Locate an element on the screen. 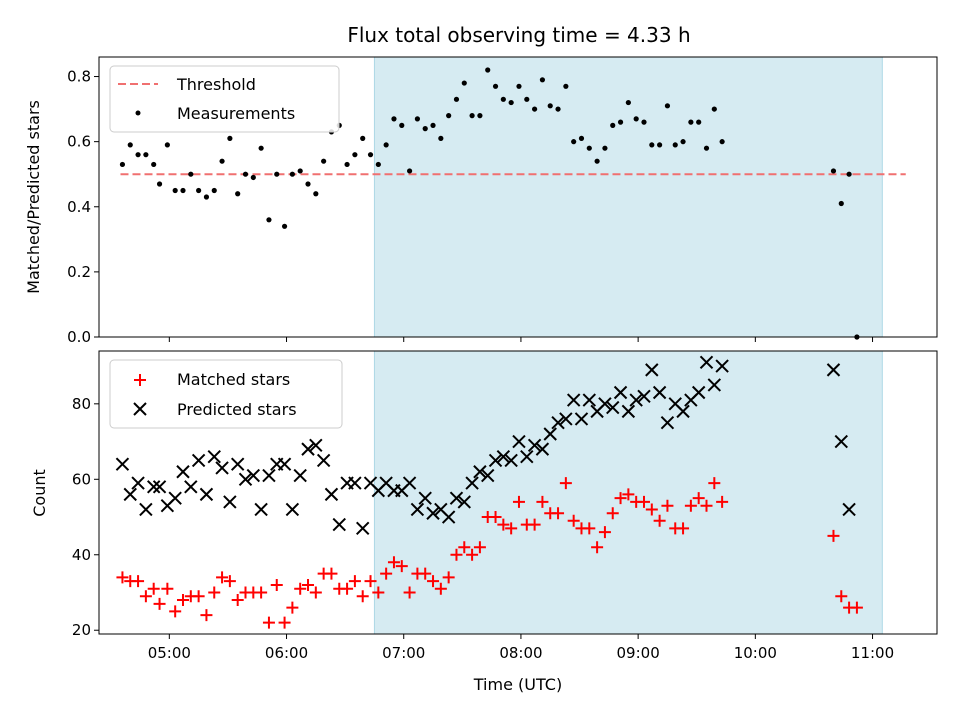 The image size is (960, 720). y-tick-label: 0.6 is located at coordinates (79, 142).